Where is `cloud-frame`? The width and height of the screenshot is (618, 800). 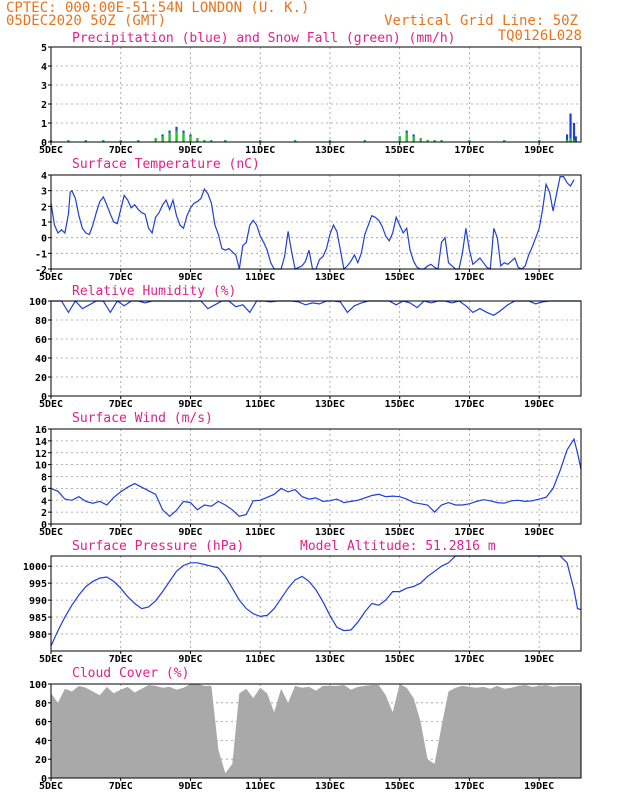 cloud-frame is located at coordinates (316, 731).